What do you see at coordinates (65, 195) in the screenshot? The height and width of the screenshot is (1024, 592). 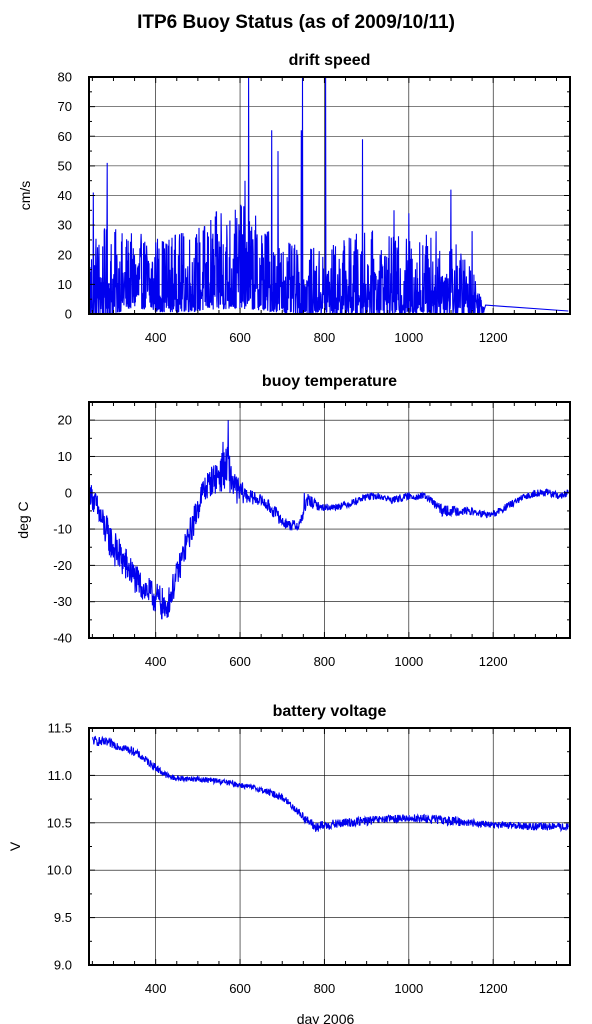 I see `y-tick-label: 40` at bounding box center [65, 195].